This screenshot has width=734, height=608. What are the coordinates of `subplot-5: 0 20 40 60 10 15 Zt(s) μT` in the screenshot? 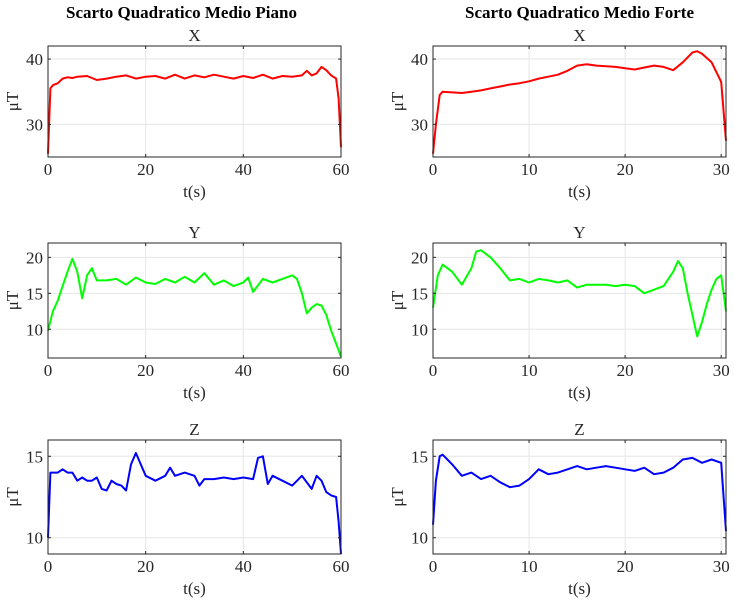 It's located at (176, 509).